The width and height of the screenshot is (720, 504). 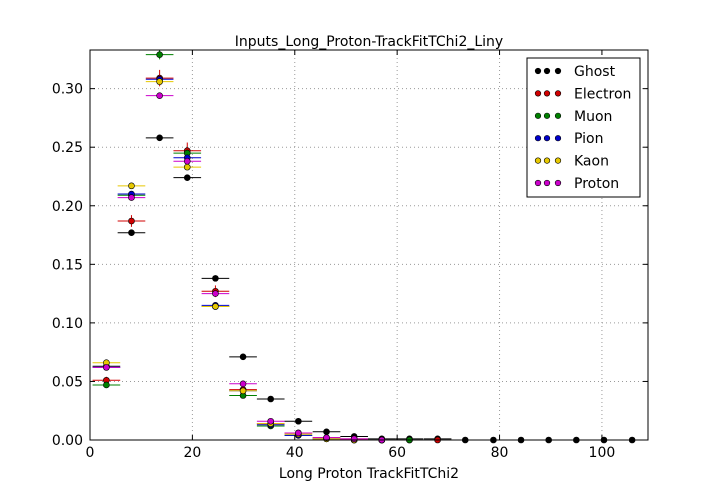 What do you see at coordinates (596, 184) in the screenshot?
I see `legend-label: Proton` at bounding box center [596, 184].